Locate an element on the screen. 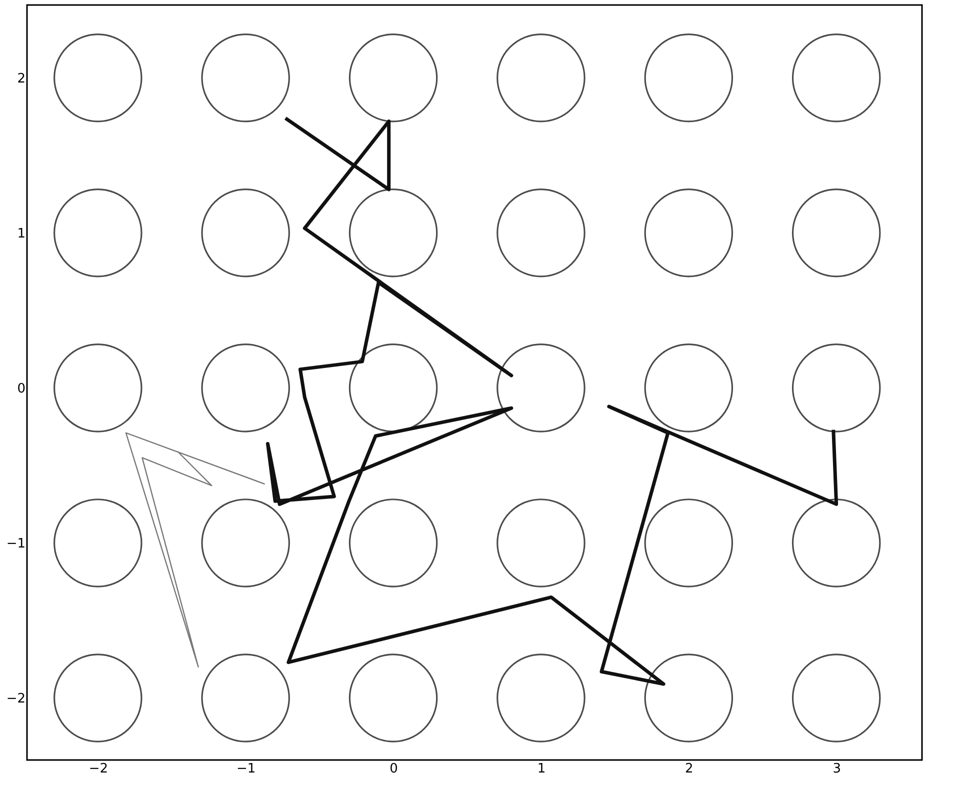  y-tick-label: −1 is located at coordinates (16, 544).